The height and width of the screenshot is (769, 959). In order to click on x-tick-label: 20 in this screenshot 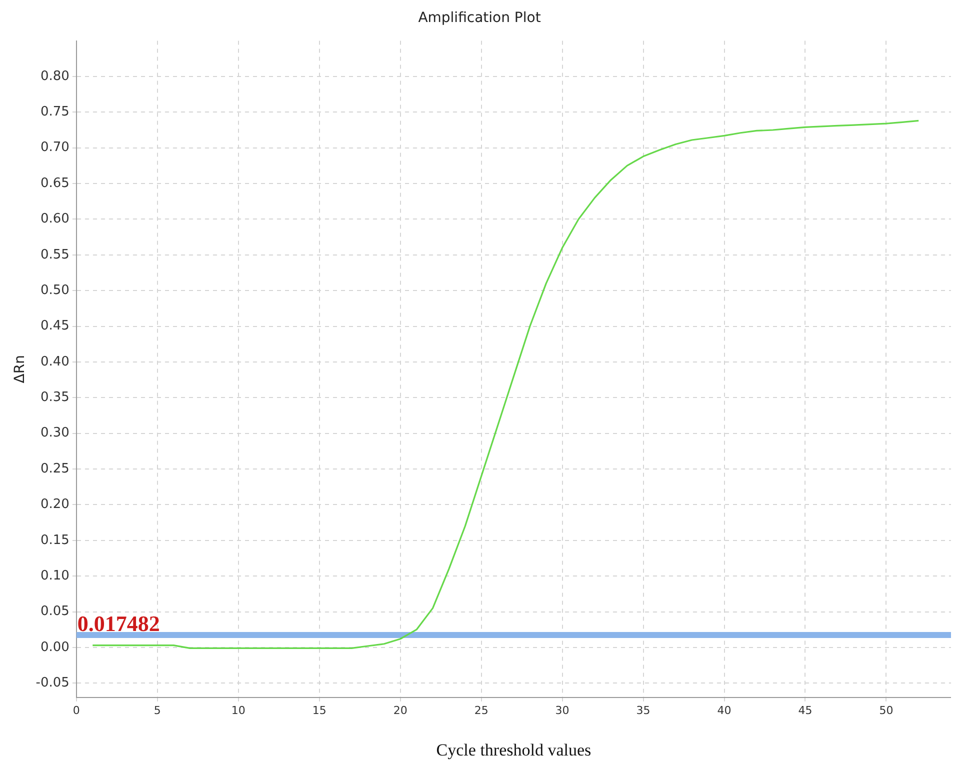, I will do `click(400, 710)`.